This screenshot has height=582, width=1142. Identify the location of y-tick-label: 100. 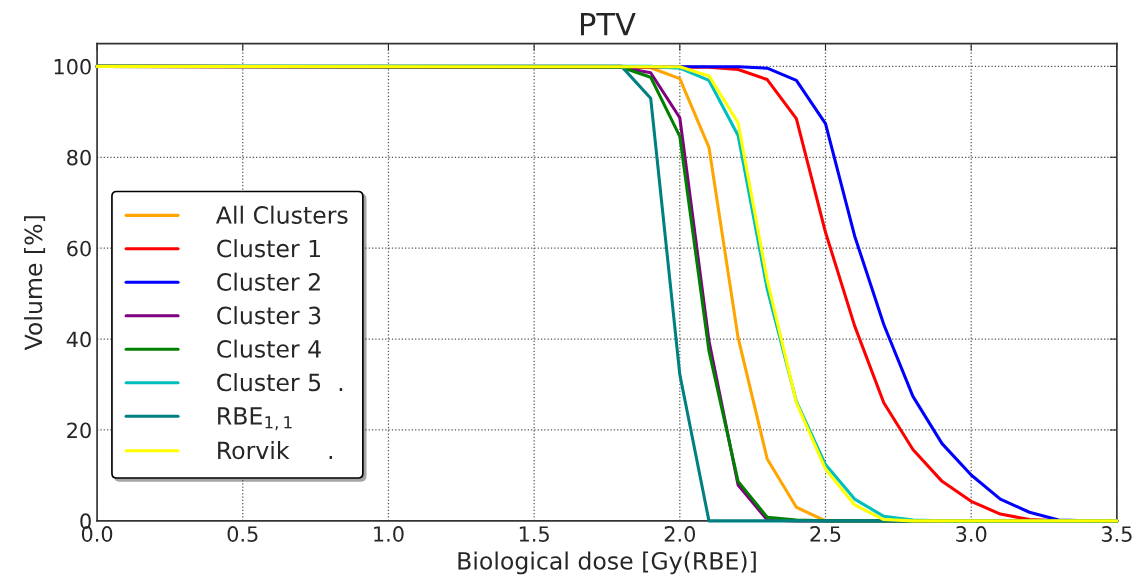
(72, 66).